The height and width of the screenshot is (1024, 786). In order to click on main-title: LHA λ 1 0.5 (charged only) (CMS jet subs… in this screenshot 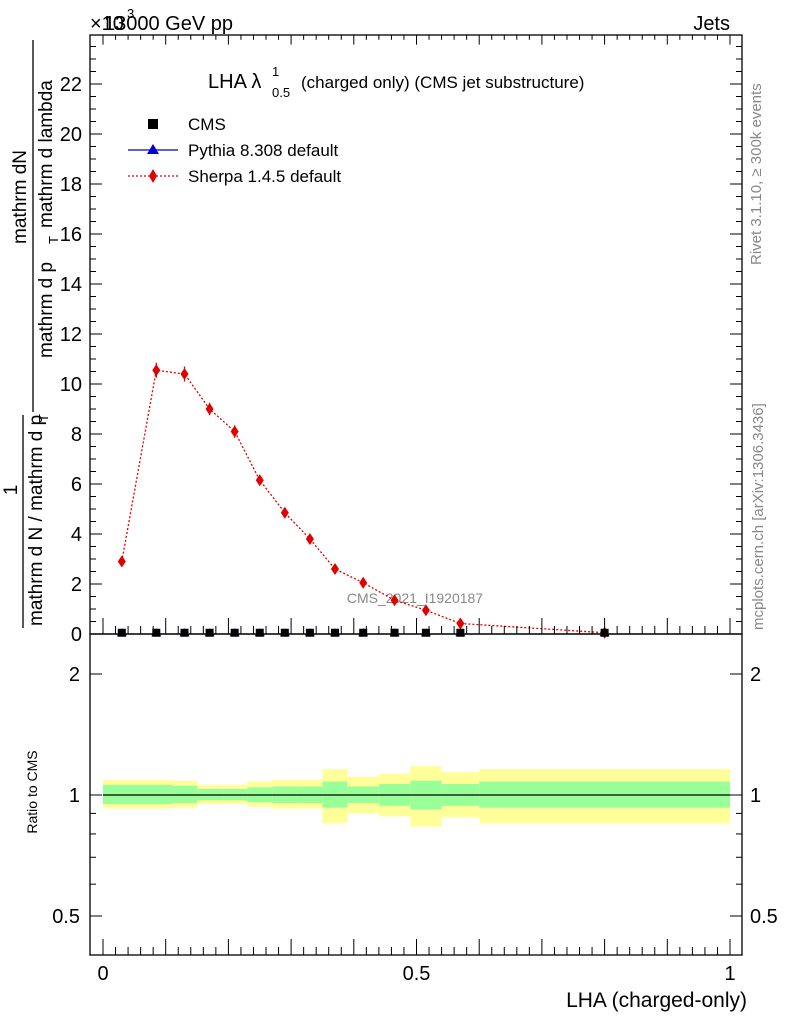, I will do `click(396, 82)`.